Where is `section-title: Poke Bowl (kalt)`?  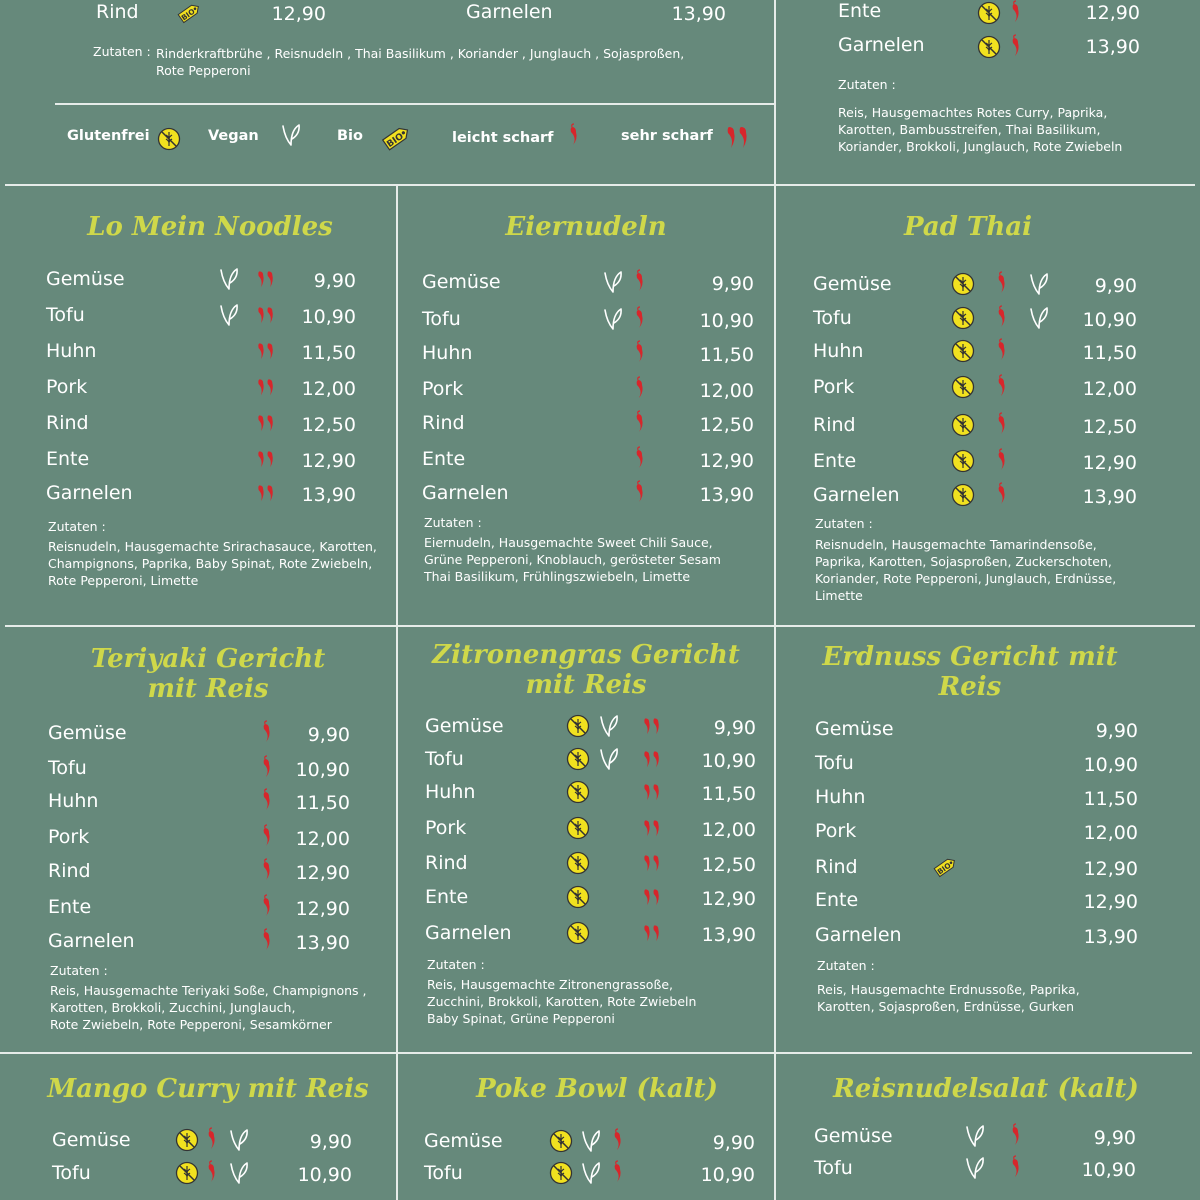 section-title: Poke Bowl (kalt) is located at coordinates (597, 1089).